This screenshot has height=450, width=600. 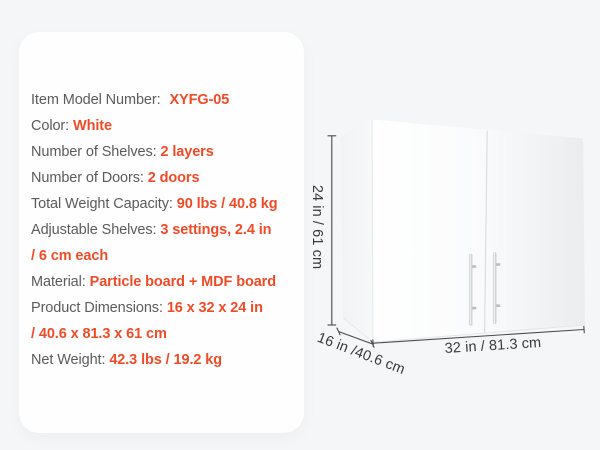 What do you see at coordinates (60, 282) in the screenshot?
I see `spec-label: Material:` at bounding box center [60, 282].